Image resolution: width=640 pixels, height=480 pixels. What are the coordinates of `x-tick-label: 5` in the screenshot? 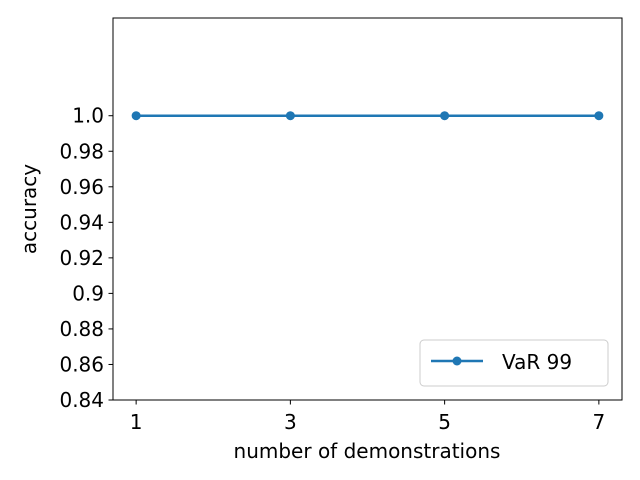 It's located at (444, 422).